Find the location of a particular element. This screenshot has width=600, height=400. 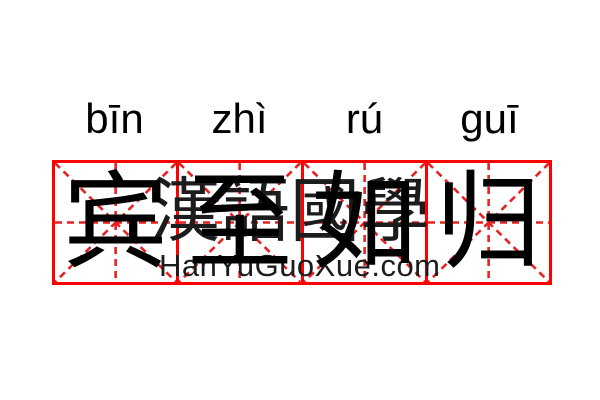

watermark-cjk-text: 漢語國學 is located at coordinates (290, 211).